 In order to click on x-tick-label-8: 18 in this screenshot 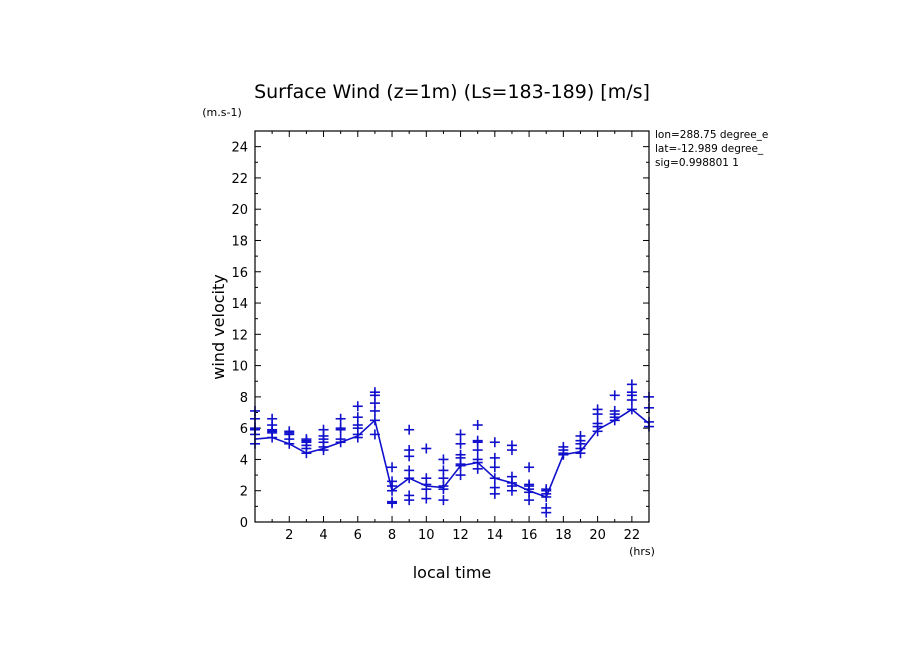, I will do `click(563, 535)`.